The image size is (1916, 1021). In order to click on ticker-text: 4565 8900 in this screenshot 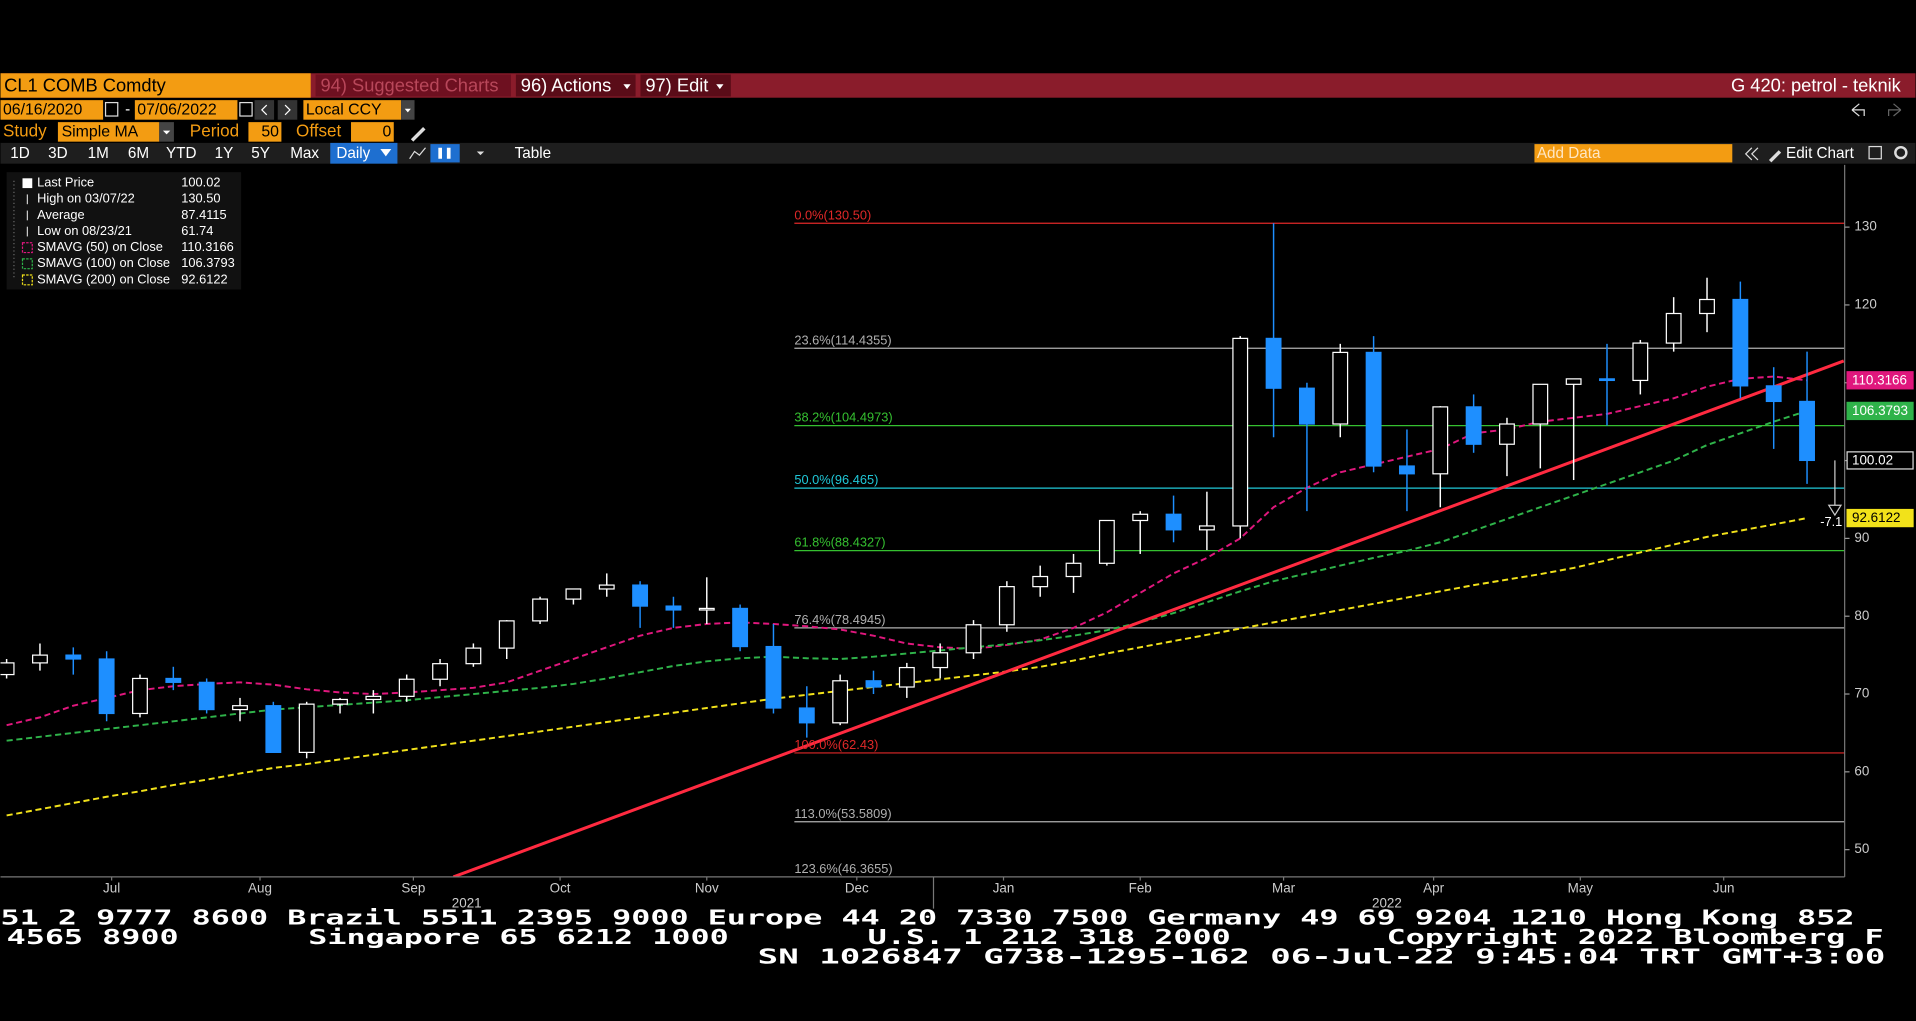, I will do `click(93, 937)`.